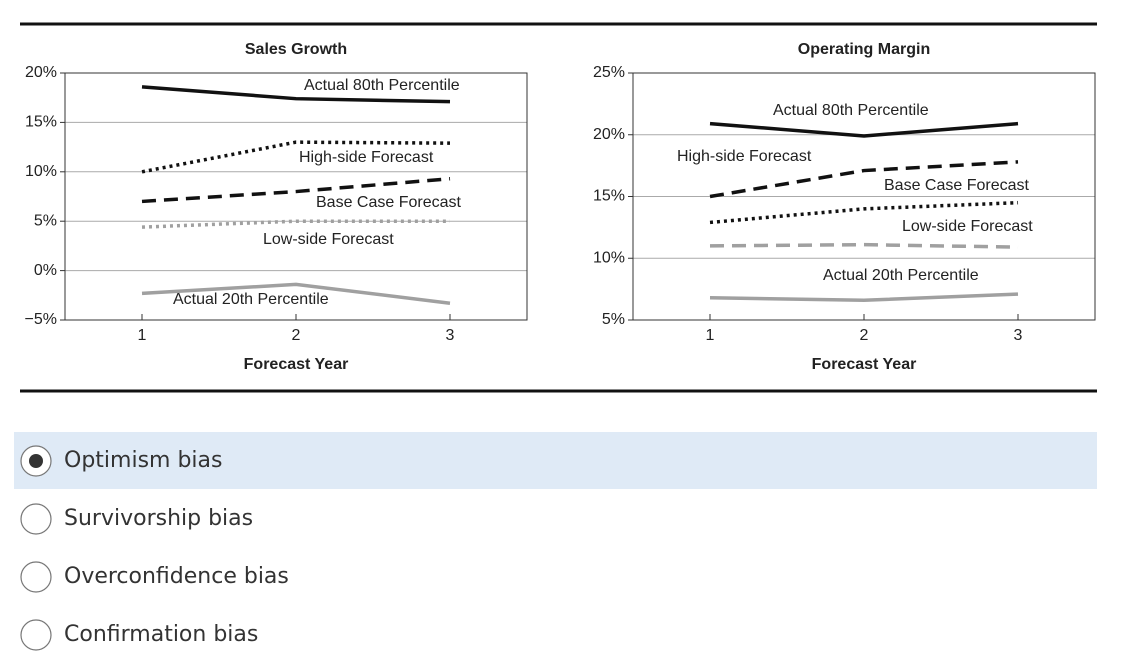 The width and height of the screenshot is (1135, 669). I want to click on option: Optimism bias, so click(555, 460).